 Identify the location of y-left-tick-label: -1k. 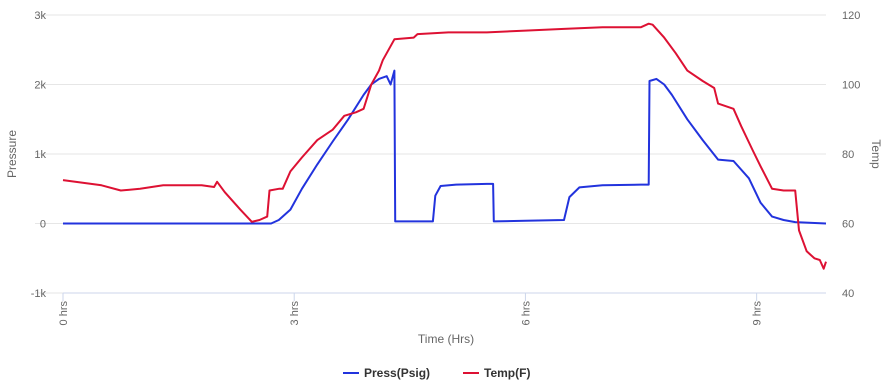
(39, 294).